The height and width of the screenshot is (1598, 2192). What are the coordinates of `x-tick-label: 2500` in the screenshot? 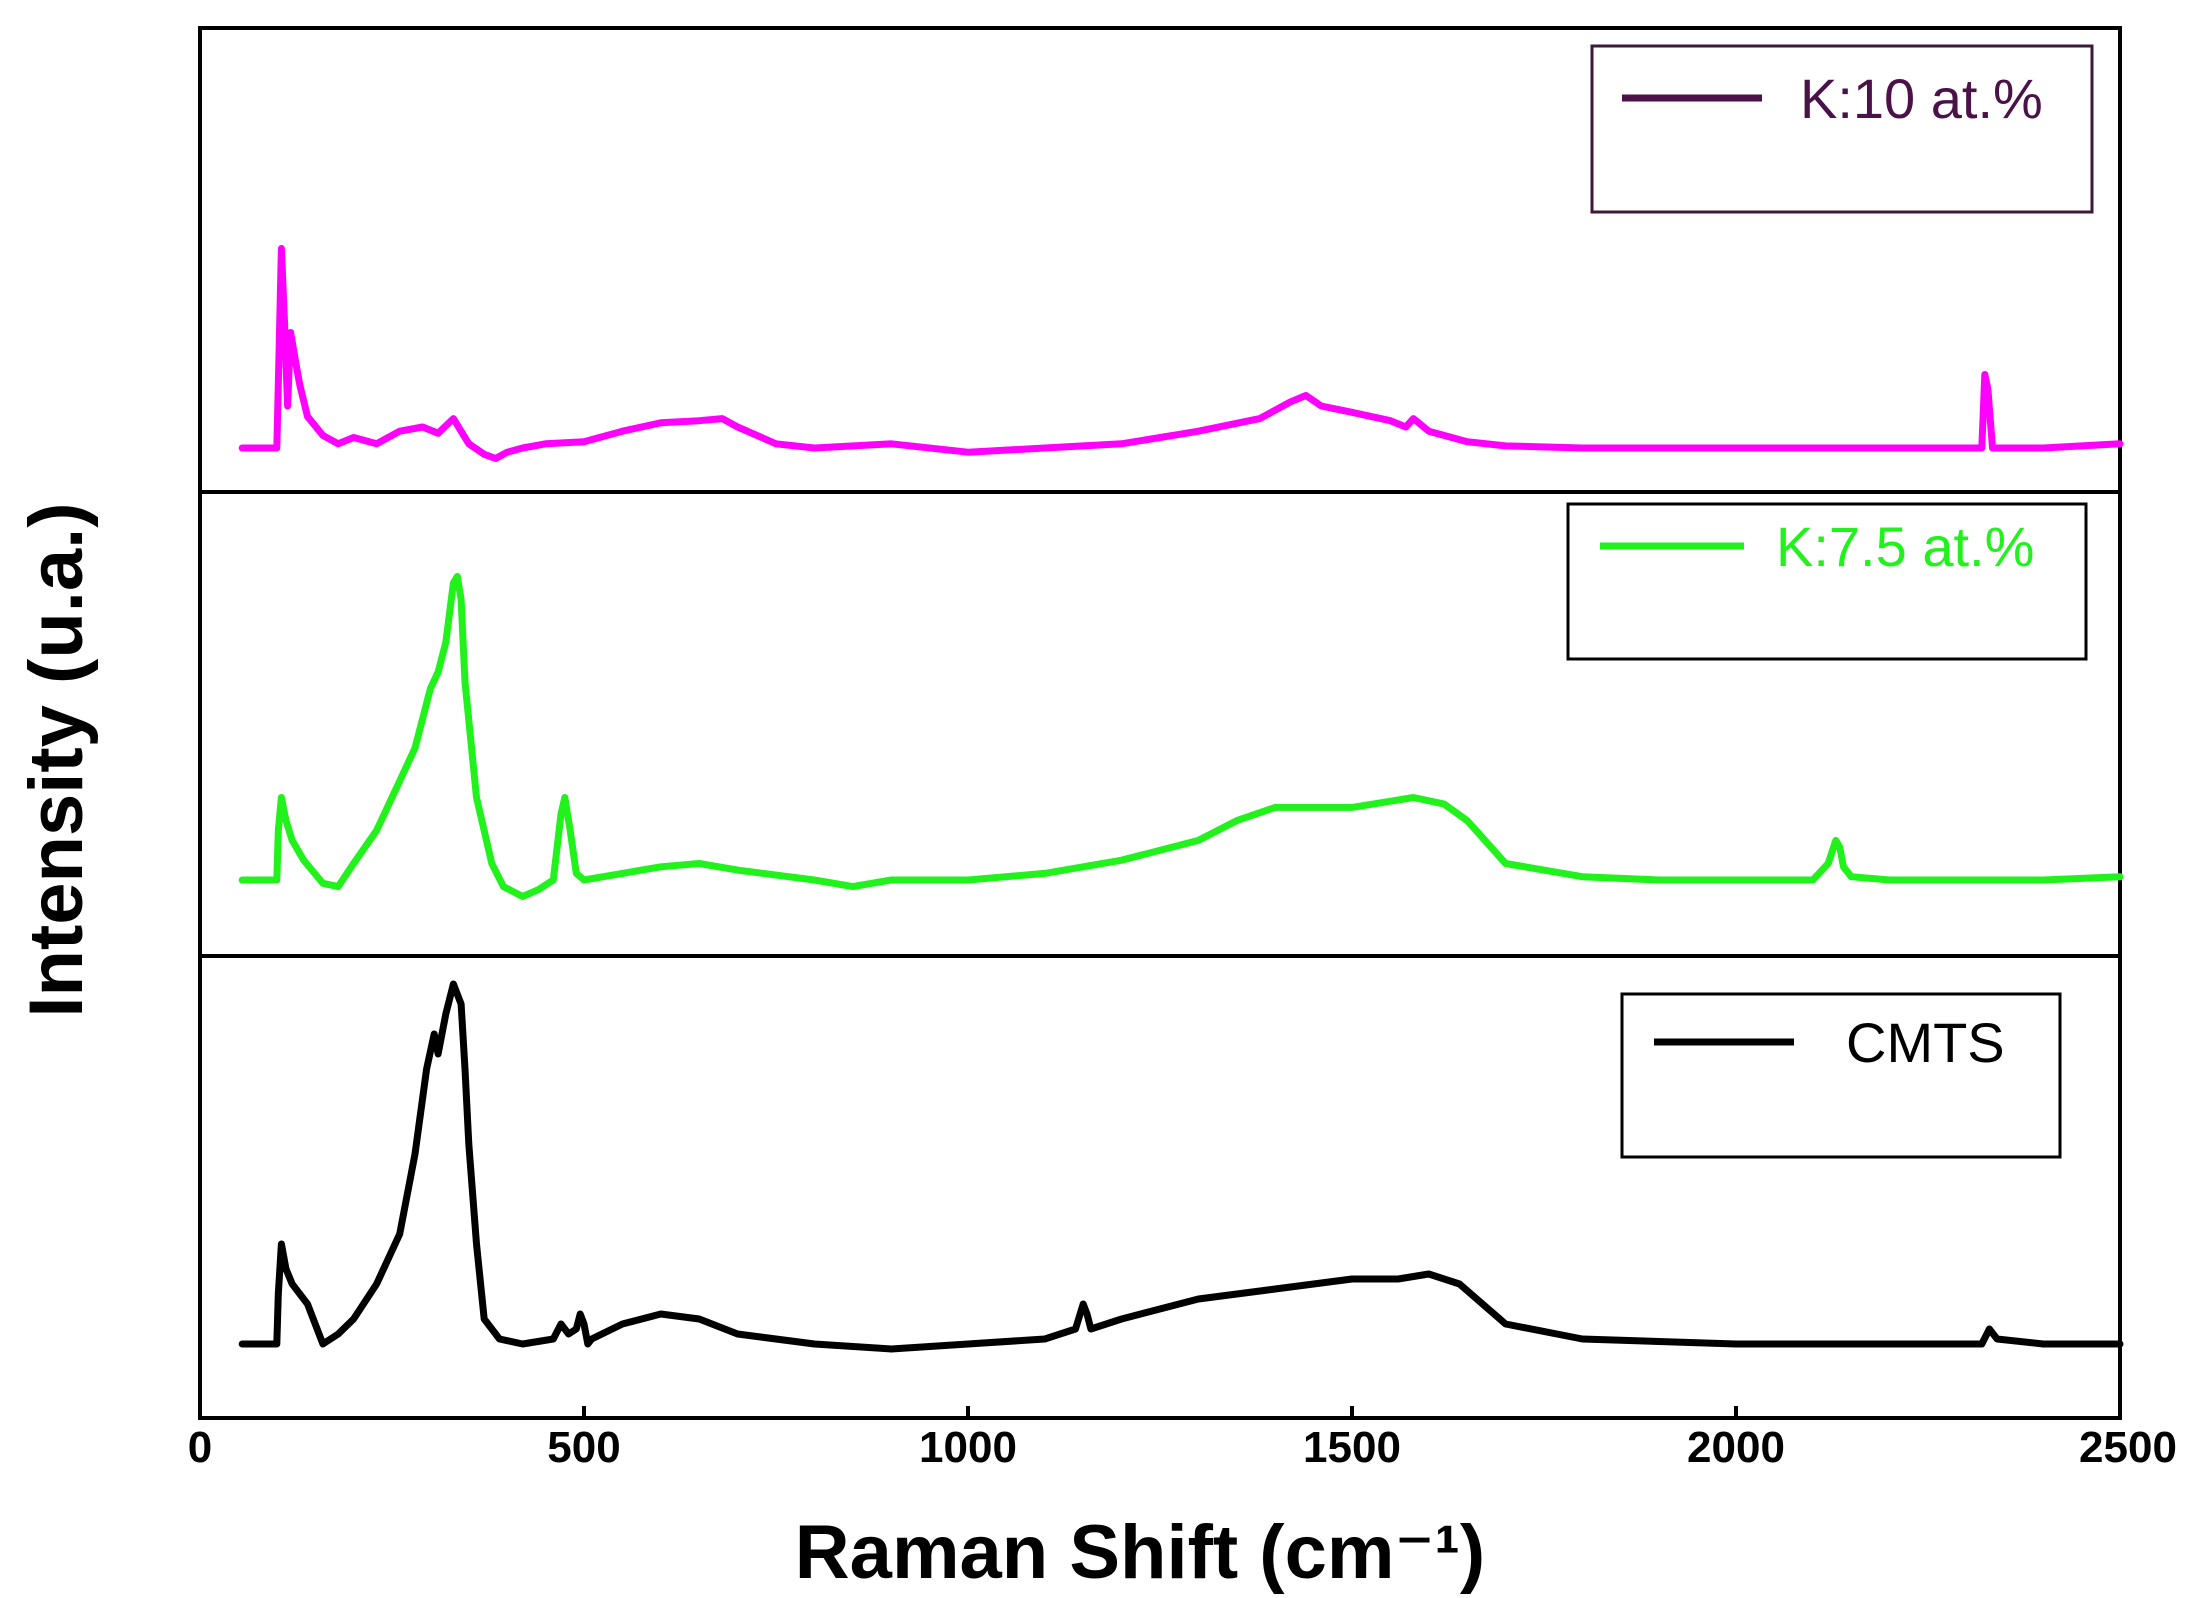 It's located at (2128, 1447).